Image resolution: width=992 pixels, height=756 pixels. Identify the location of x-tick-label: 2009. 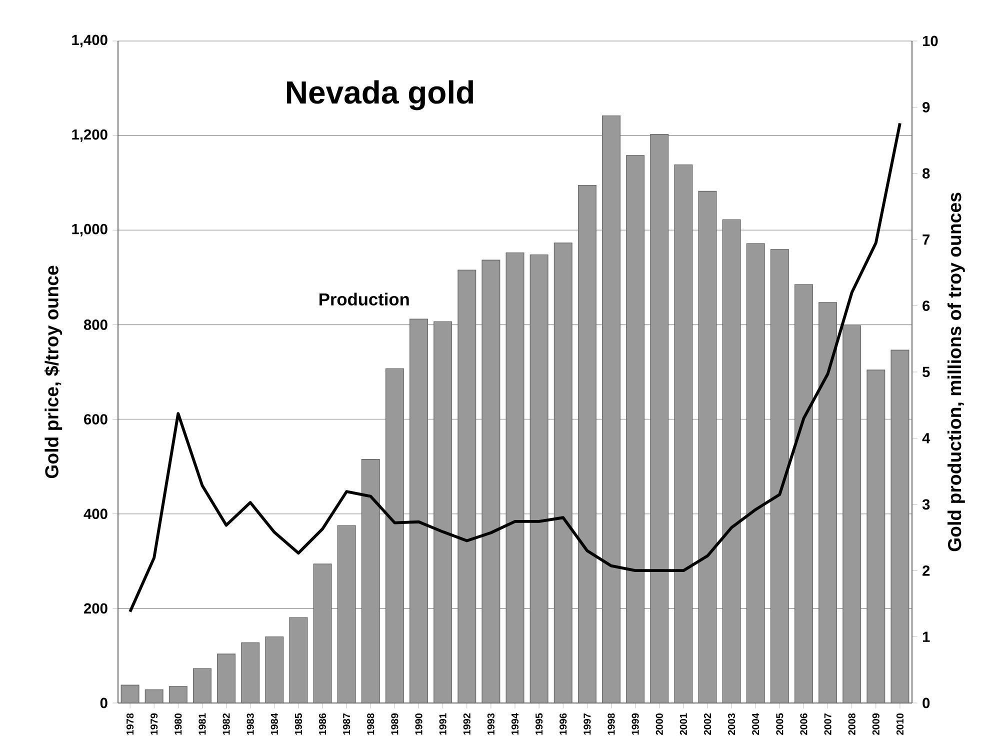
(876, 724).